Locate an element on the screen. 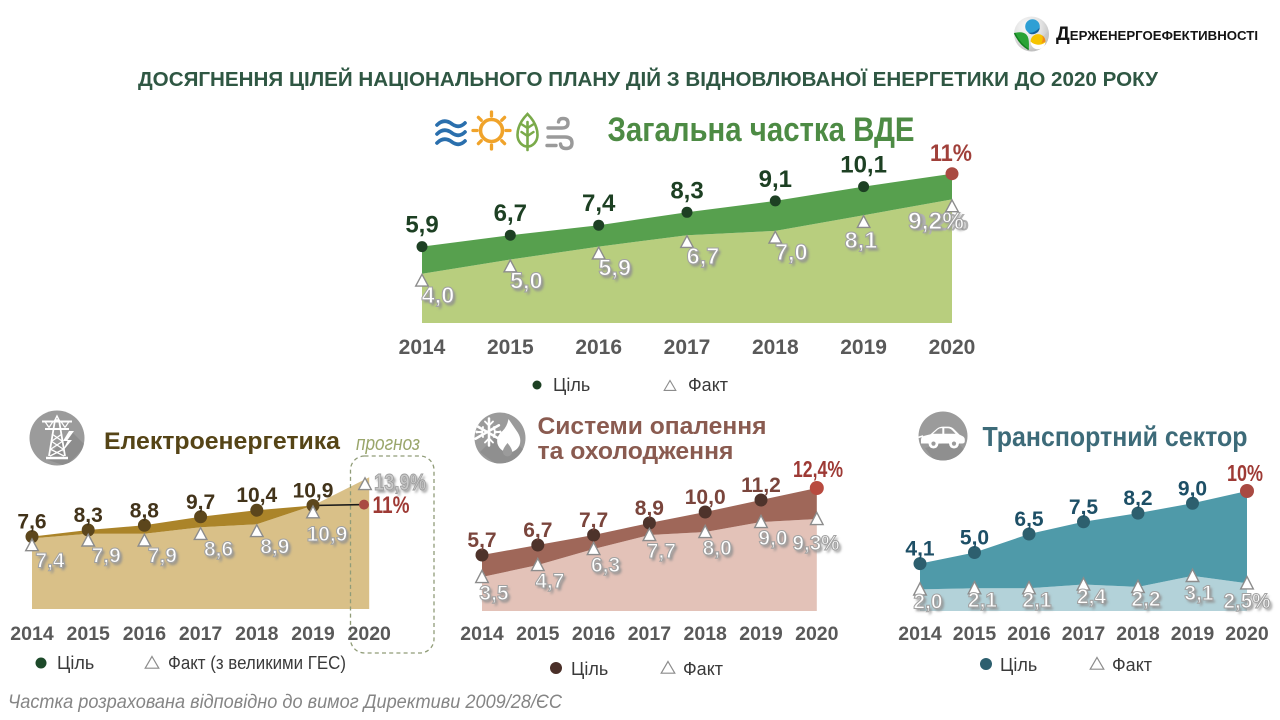  svg-text: 8,3 is located at coordinates (88, 515).